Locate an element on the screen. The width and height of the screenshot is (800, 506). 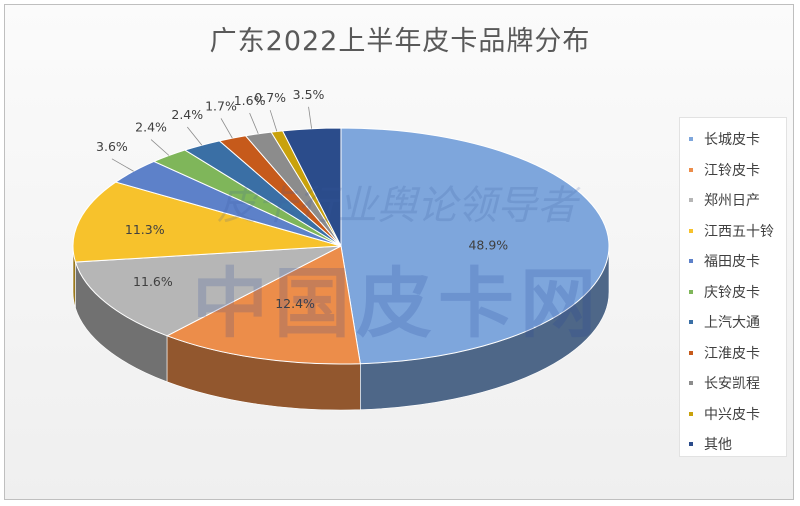
legend-item: 江淮皮卡 is located at coordinates (733, 353).